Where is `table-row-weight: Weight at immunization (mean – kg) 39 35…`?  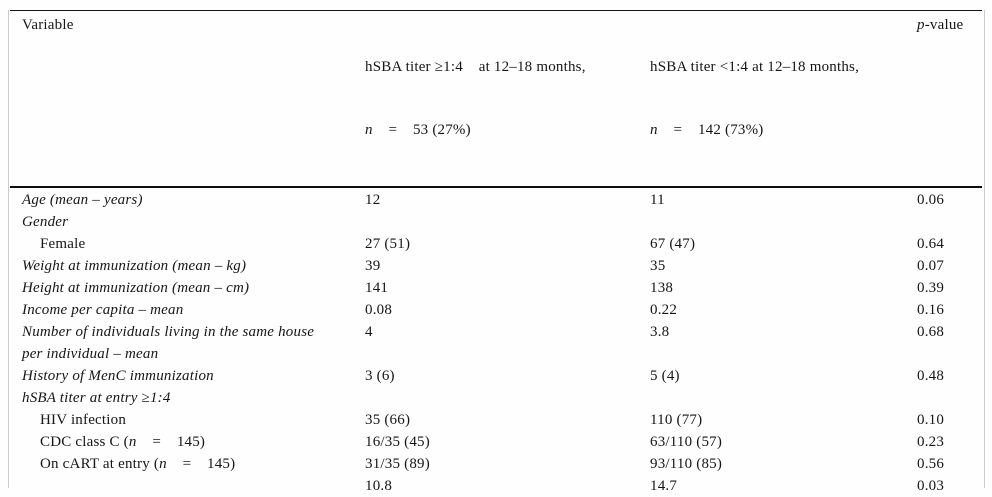 table-row-weight: Weight at immunization (mean – kg) 39 35… is located at coordinates (496, 266).